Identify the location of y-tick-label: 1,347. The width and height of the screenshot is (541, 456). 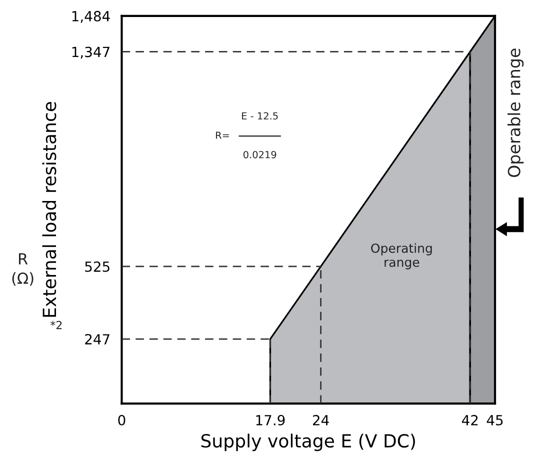
(91, 52).